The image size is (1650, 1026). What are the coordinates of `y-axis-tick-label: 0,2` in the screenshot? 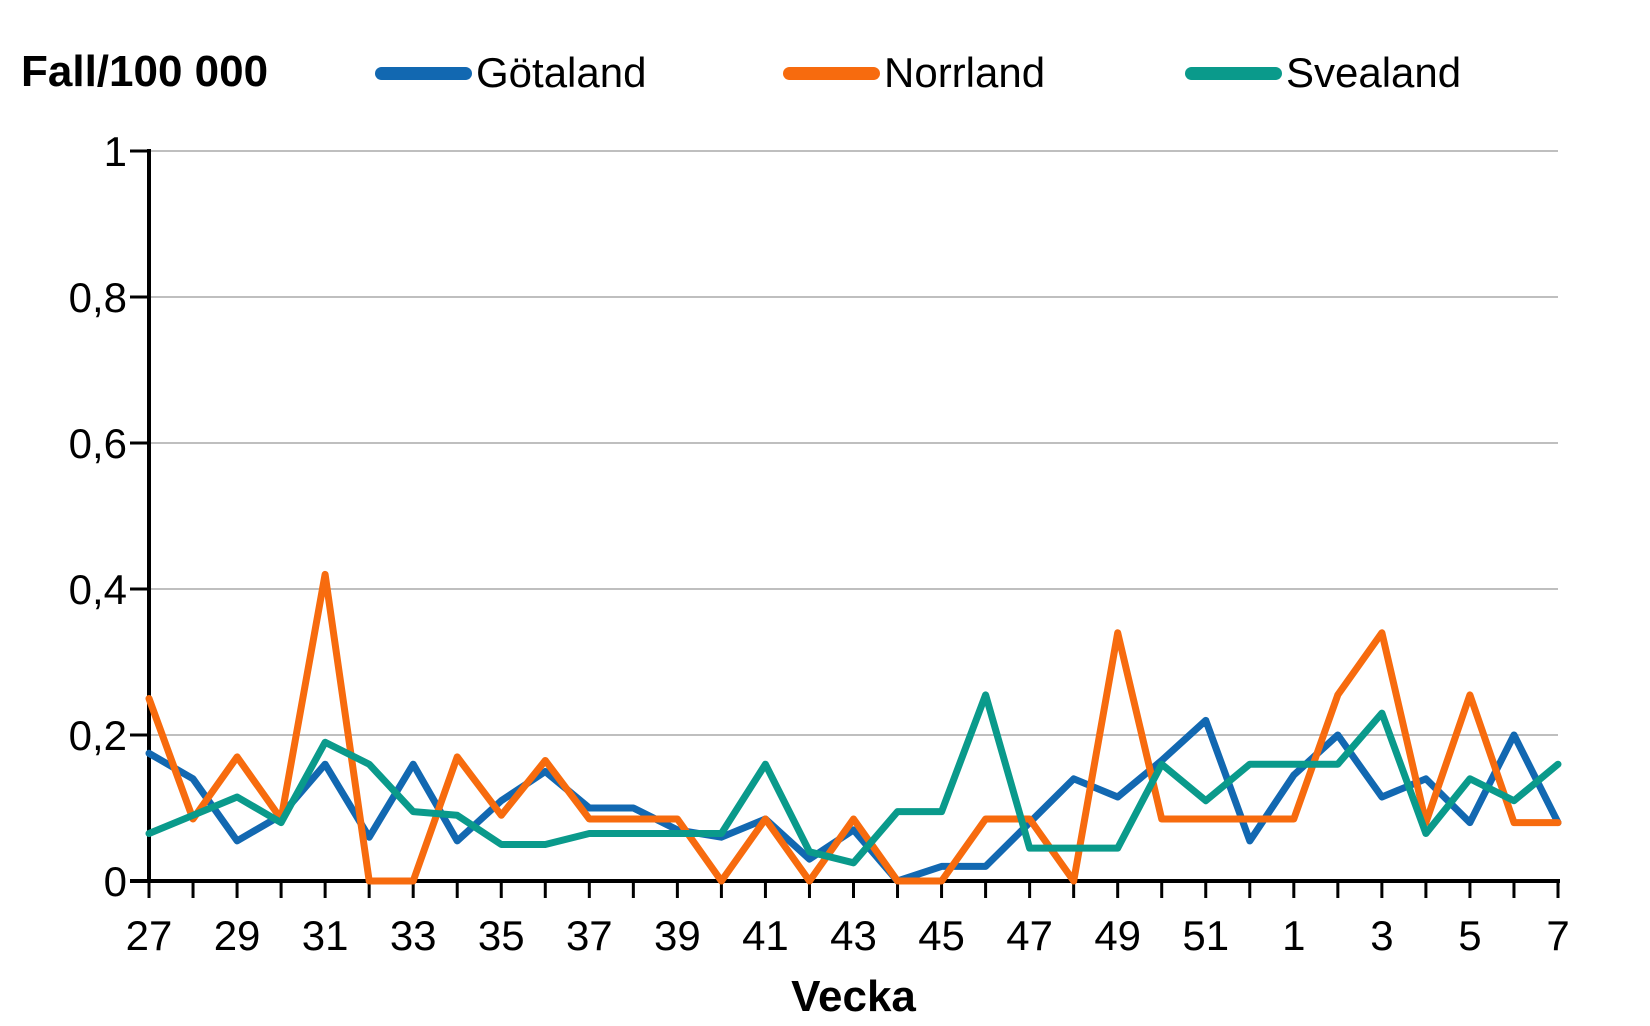 It's located at (98, 735).